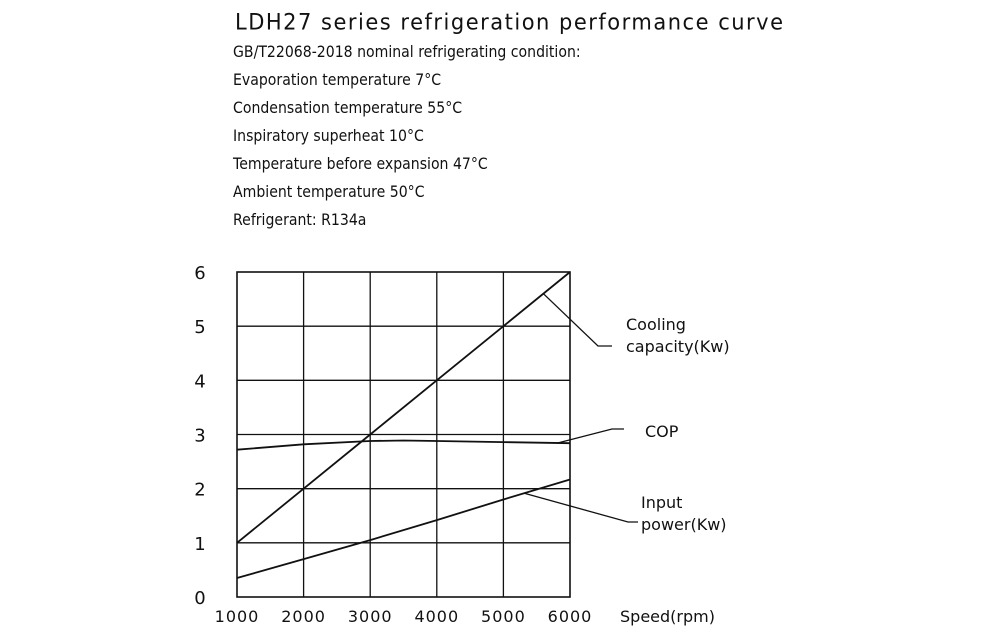 This screenshot has width=1000, height=639. I want to click on y-tick-label: 6, so click(199, 273).